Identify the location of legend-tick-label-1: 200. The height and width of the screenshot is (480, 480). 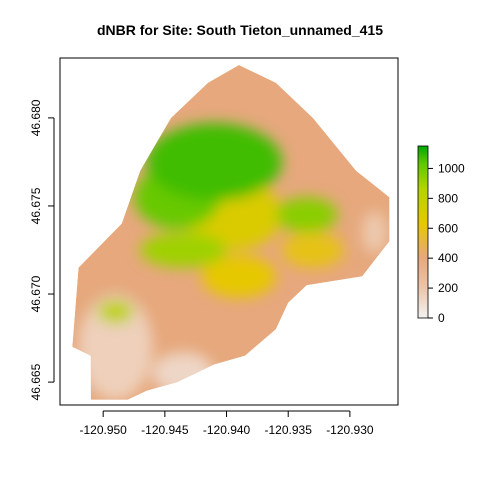
(448, 288).